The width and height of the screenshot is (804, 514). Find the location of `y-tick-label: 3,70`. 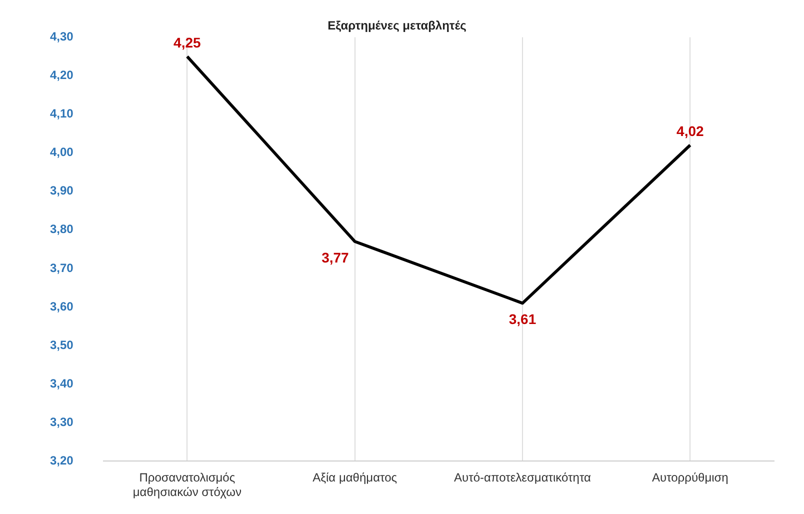

y-tick-label: 3,70 is located at coordinates (62, 267).